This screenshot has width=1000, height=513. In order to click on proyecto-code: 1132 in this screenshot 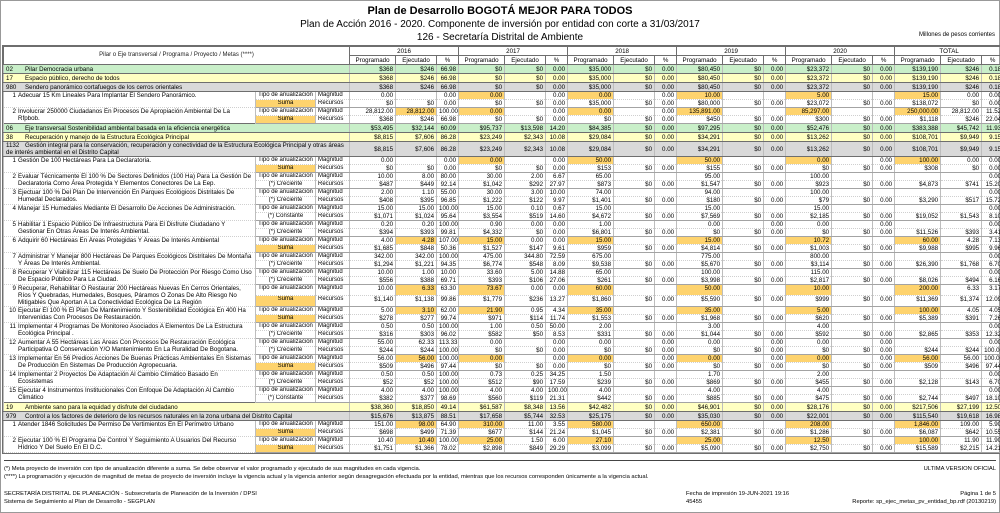, I will do `click(13, 146)`.